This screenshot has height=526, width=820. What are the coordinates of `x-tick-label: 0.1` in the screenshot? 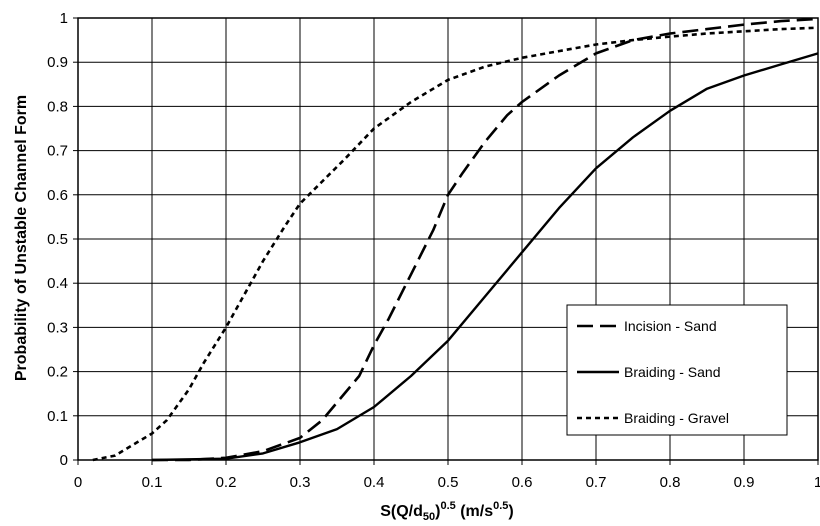 It's located at (152, 482).